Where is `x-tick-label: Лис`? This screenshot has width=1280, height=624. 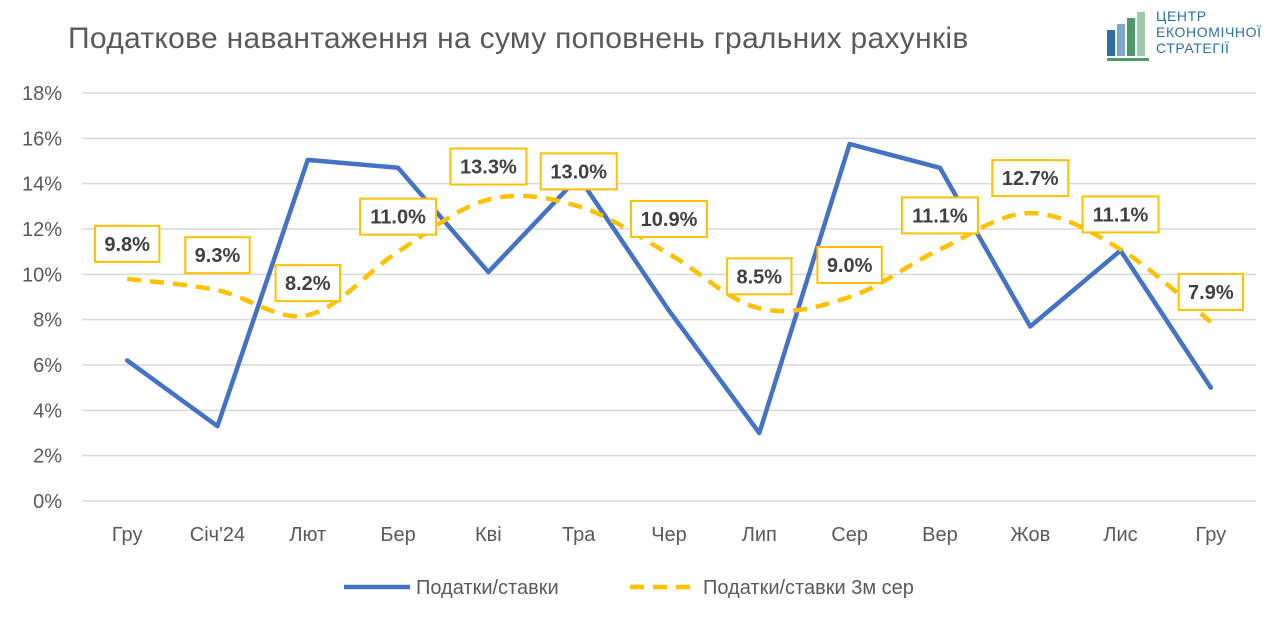
x-tick-label: Лис is located at coordinates (1120, 535).